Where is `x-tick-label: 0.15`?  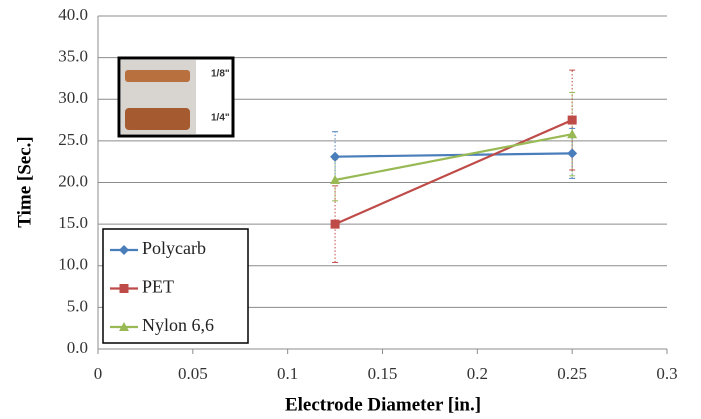 x-tick-label: 0.15 is located at coordinates (383, 373).